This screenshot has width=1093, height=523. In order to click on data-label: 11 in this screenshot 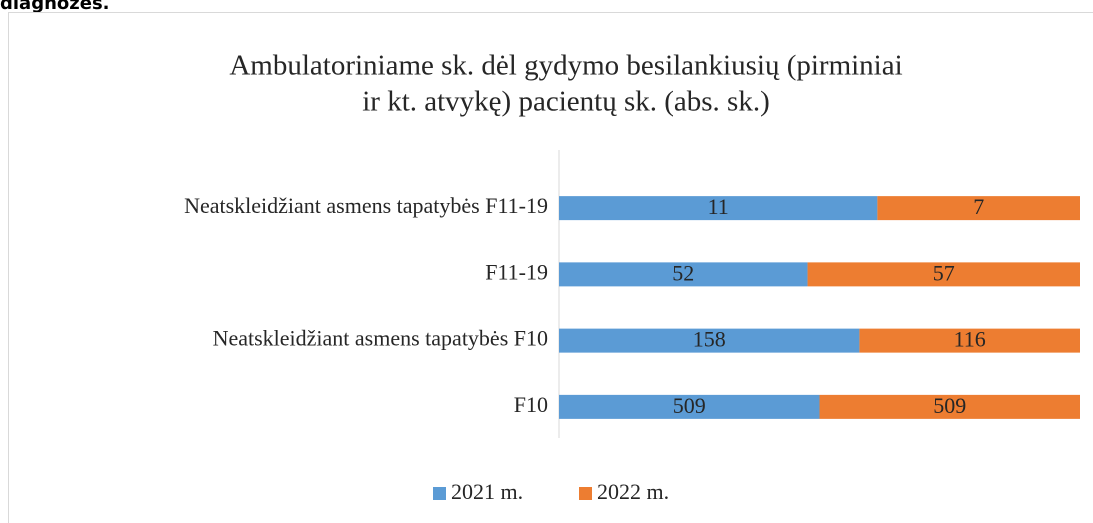, I will do `click(718, 206)`.